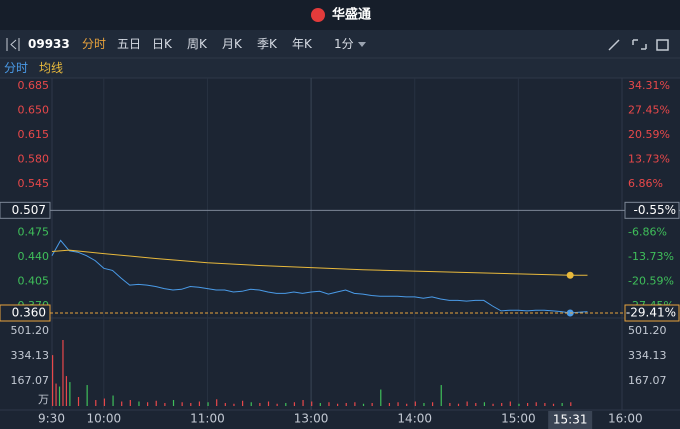 This screenshot has height=429, width=680. Describe the element at coordinates (649, 85) in the screenshot. I see `y2-tick-label: 34.31%` at that location.